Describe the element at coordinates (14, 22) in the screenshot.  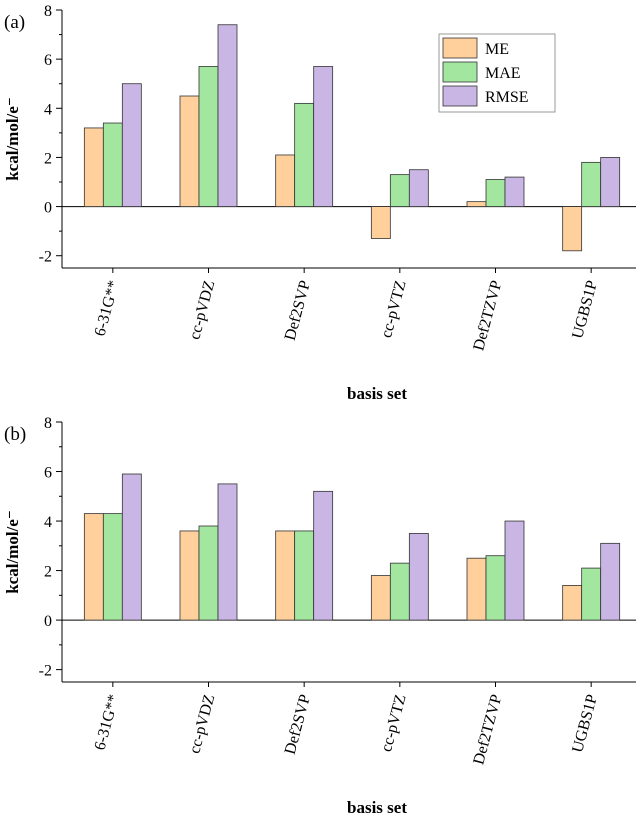
I see `panel-label: (a)` at that location.